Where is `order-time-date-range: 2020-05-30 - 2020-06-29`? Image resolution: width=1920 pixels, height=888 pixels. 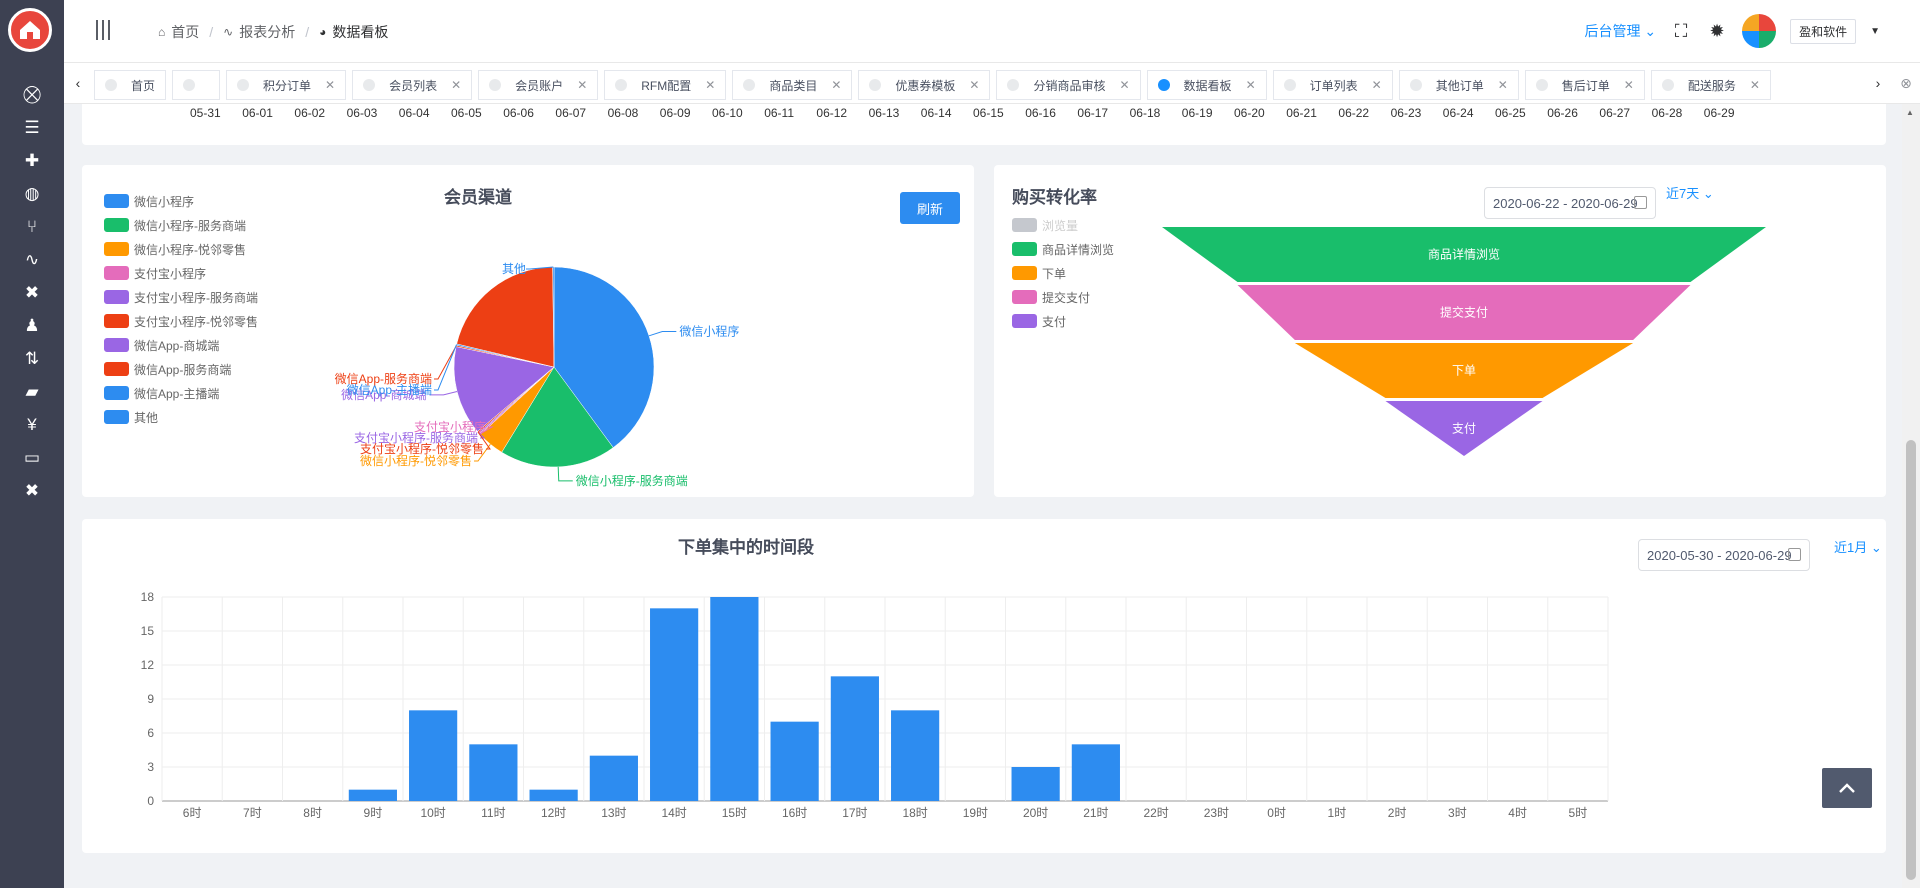 order-time-date-range: 2020-05-30 - 2020-06-29 is located at coordinates (1724, 555).